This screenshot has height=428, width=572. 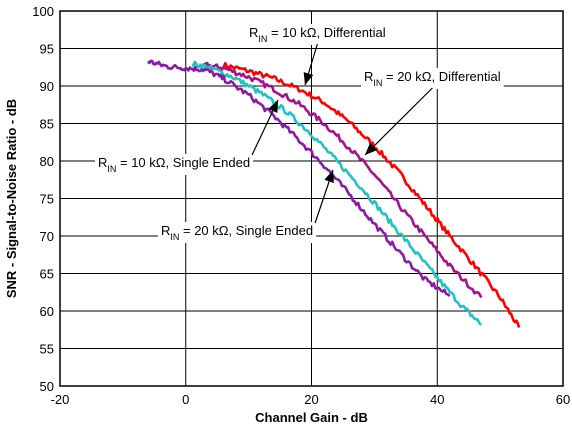 I want to click on x-axis-title: Channel Gain - dB, so click(x=311, y=417).